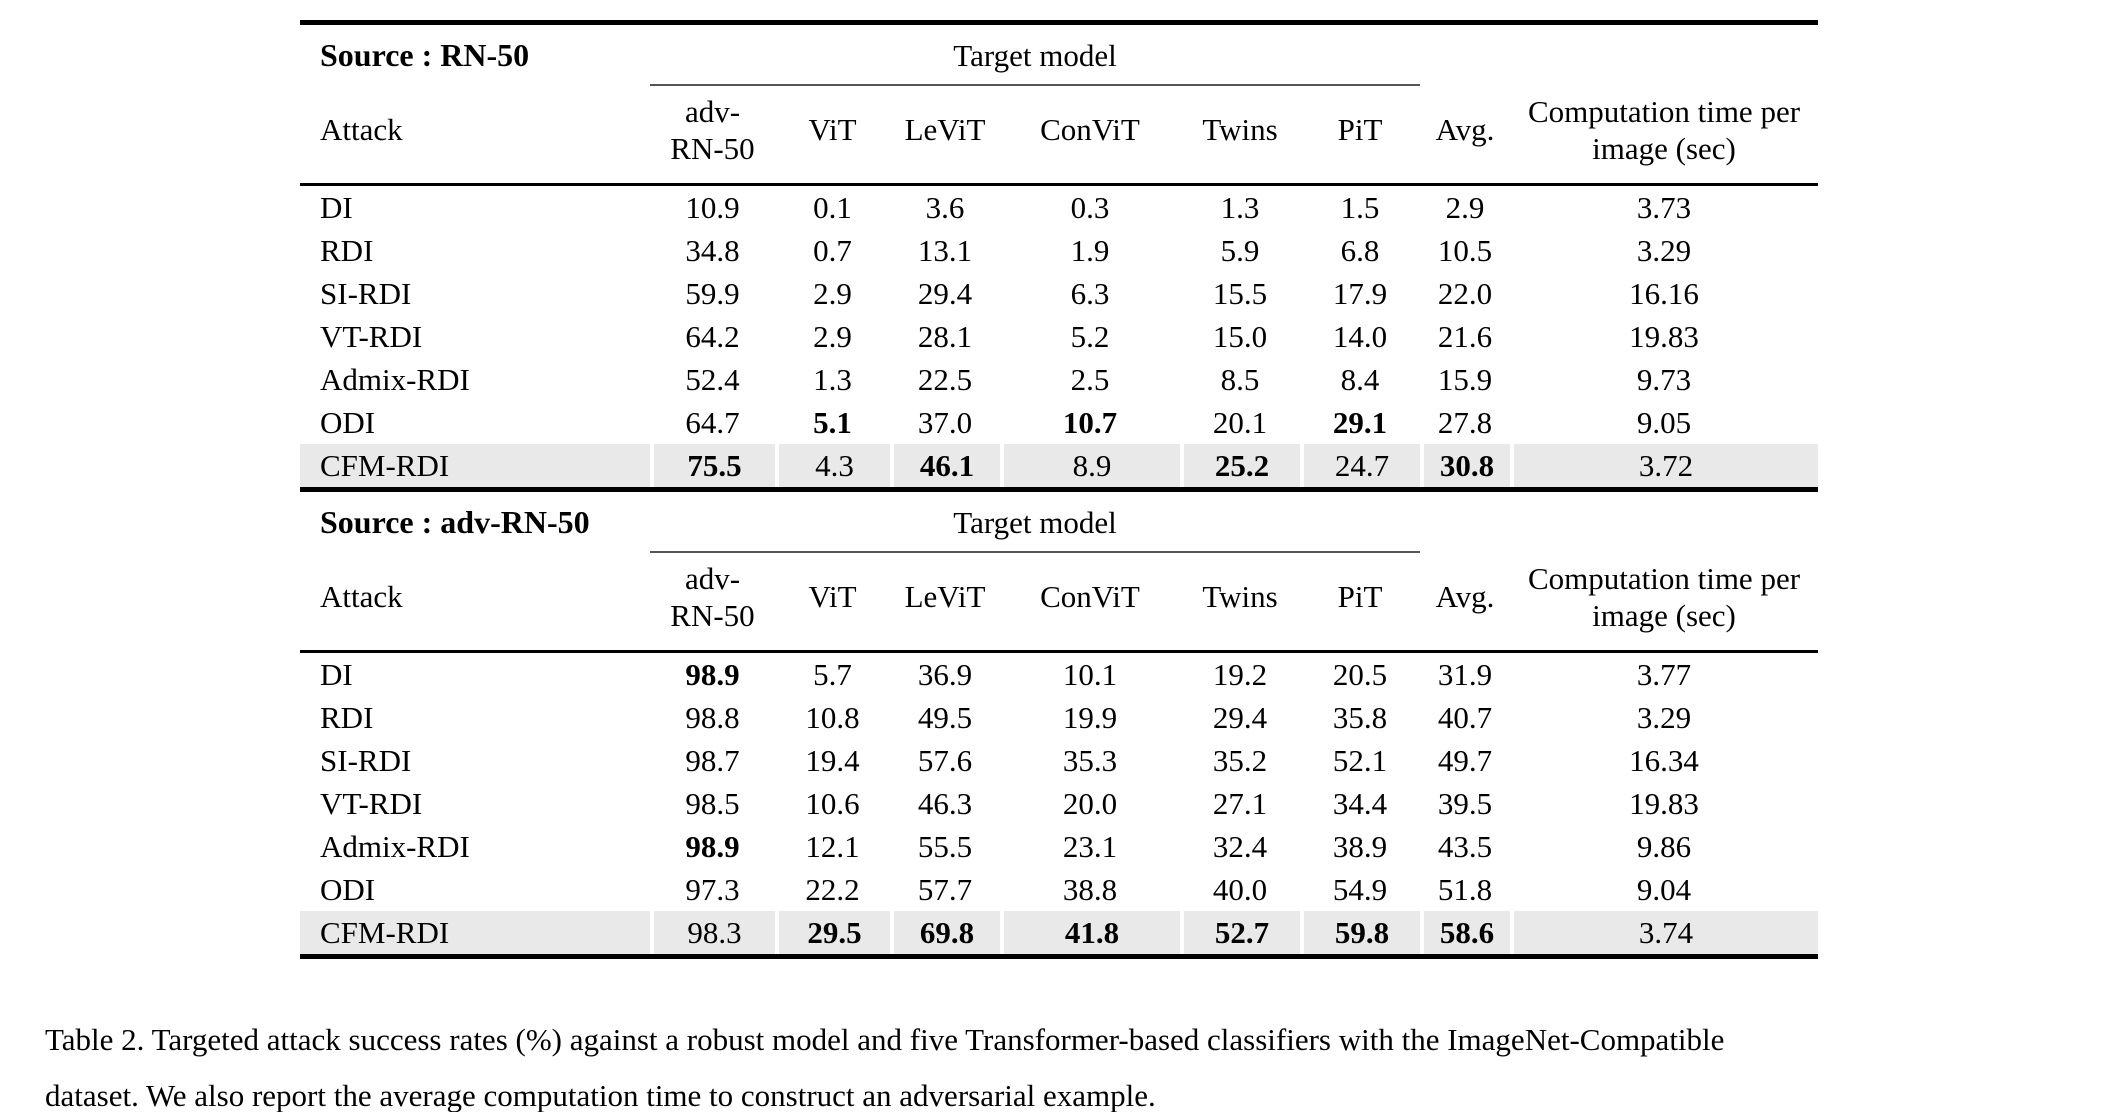  Describe the element at coordinates (1465, 136) in the screenshot. I see `column-header: Avg.` at that location.